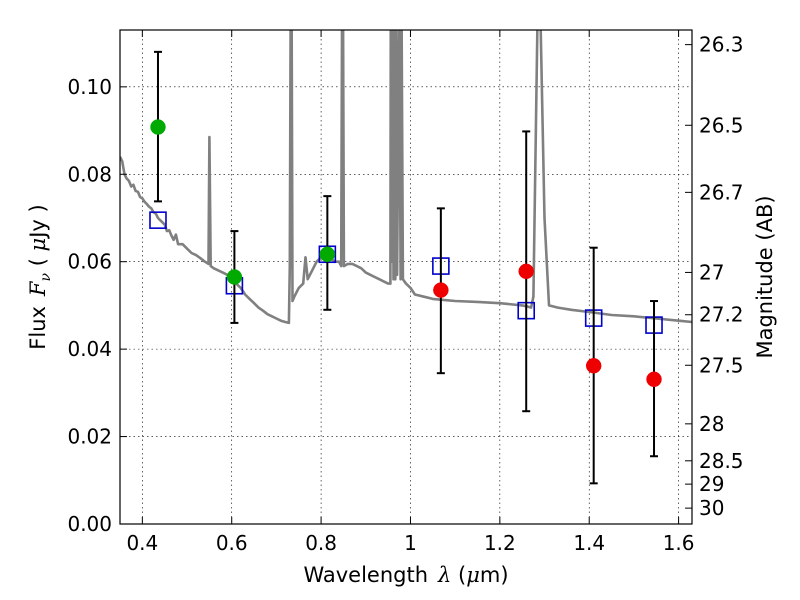  I want to click on mag-tick-label: 28.5, so click(721, 461).